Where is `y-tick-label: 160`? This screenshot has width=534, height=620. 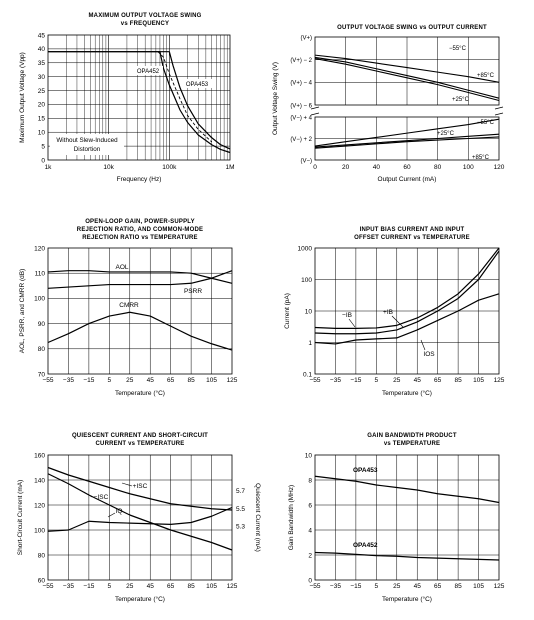
y-tick-label: 160 is located at coordinates (39, 455).